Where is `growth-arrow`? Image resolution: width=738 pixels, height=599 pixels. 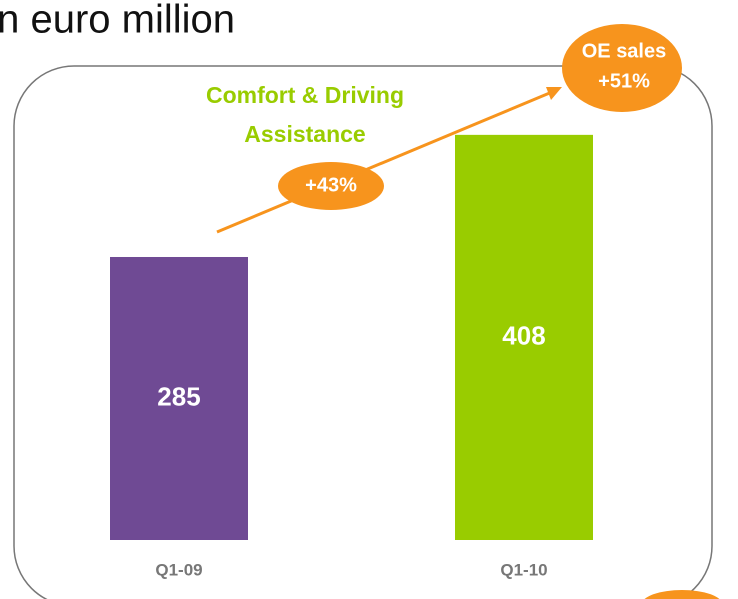
growth-arrow is located at coordinates (384, 162).